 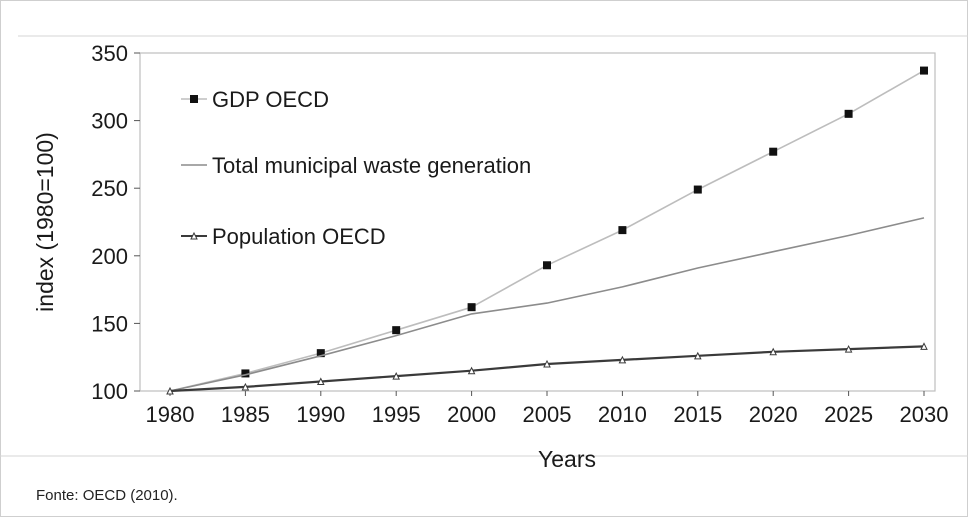 What do you see at coordinates (697, 414) in the screenshot?
I see `x-tick-label: 2015` at bounding box center [697, 414].